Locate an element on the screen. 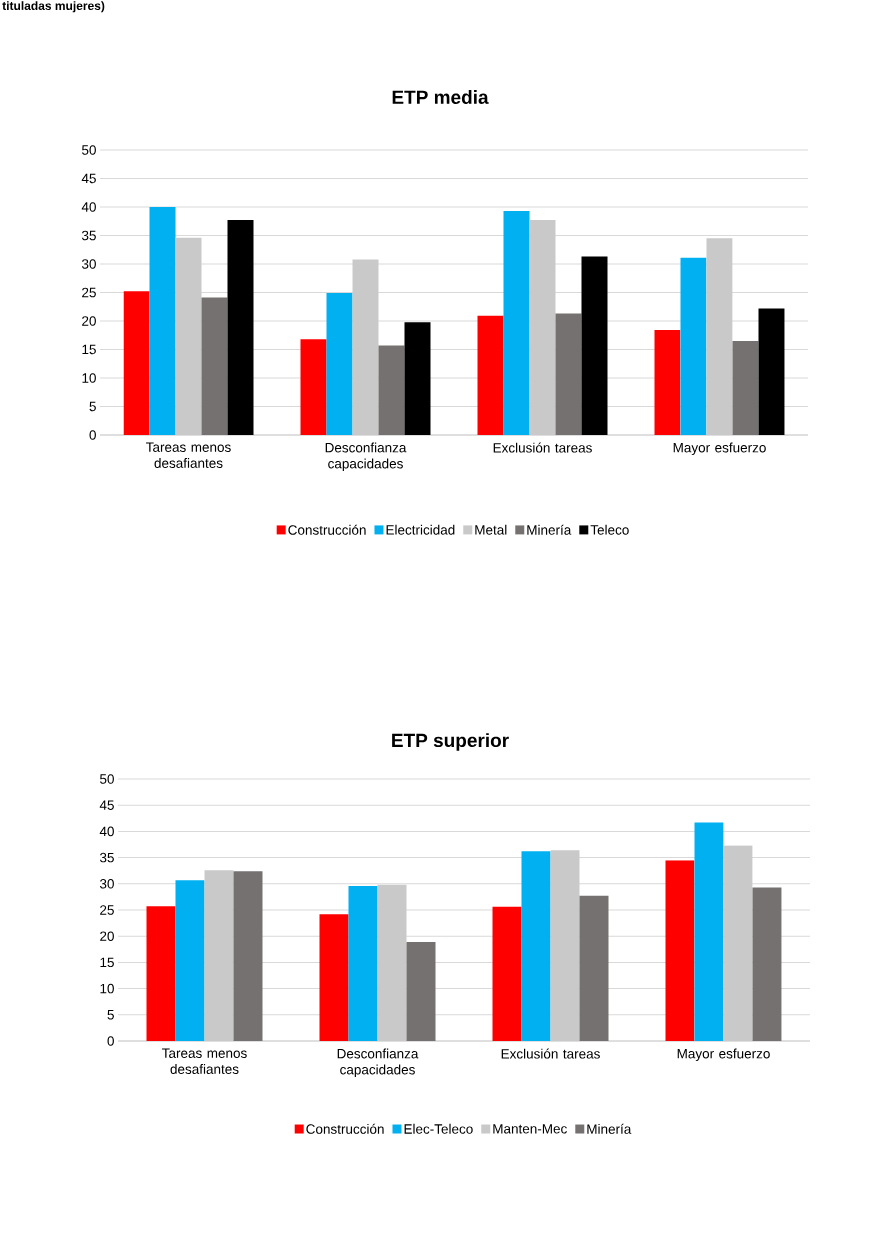  chart-title: ETP superior is located at coordinates (450, 742).